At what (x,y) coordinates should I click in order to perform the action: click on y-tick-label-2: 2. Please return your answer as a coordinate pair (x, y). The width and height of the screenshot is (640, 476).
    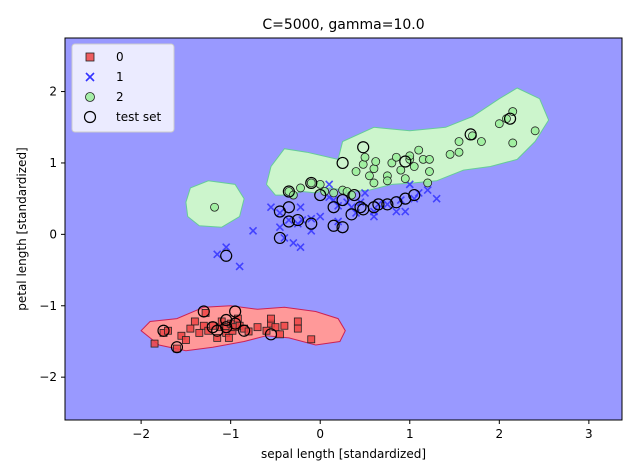
    Looking at the image, I should click on (53, 92).